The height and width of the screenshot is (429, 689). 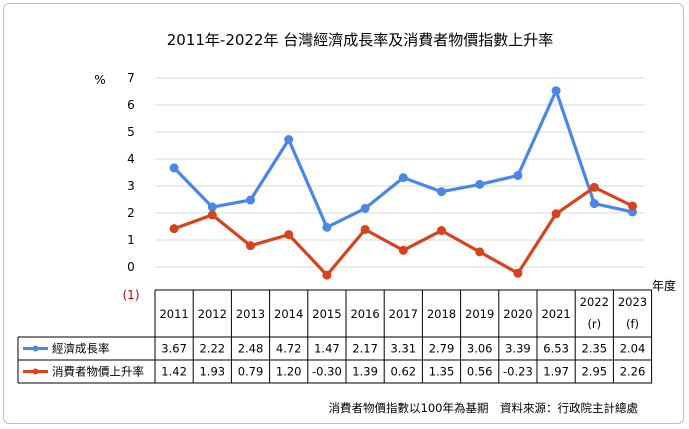 What do you see at coordinates (360, 40) in the screenshot?
I see `chart-title: 2011年-2022年 台灣經濟成長率及消費者物價指數上升率` at bounding box center [360, 40].